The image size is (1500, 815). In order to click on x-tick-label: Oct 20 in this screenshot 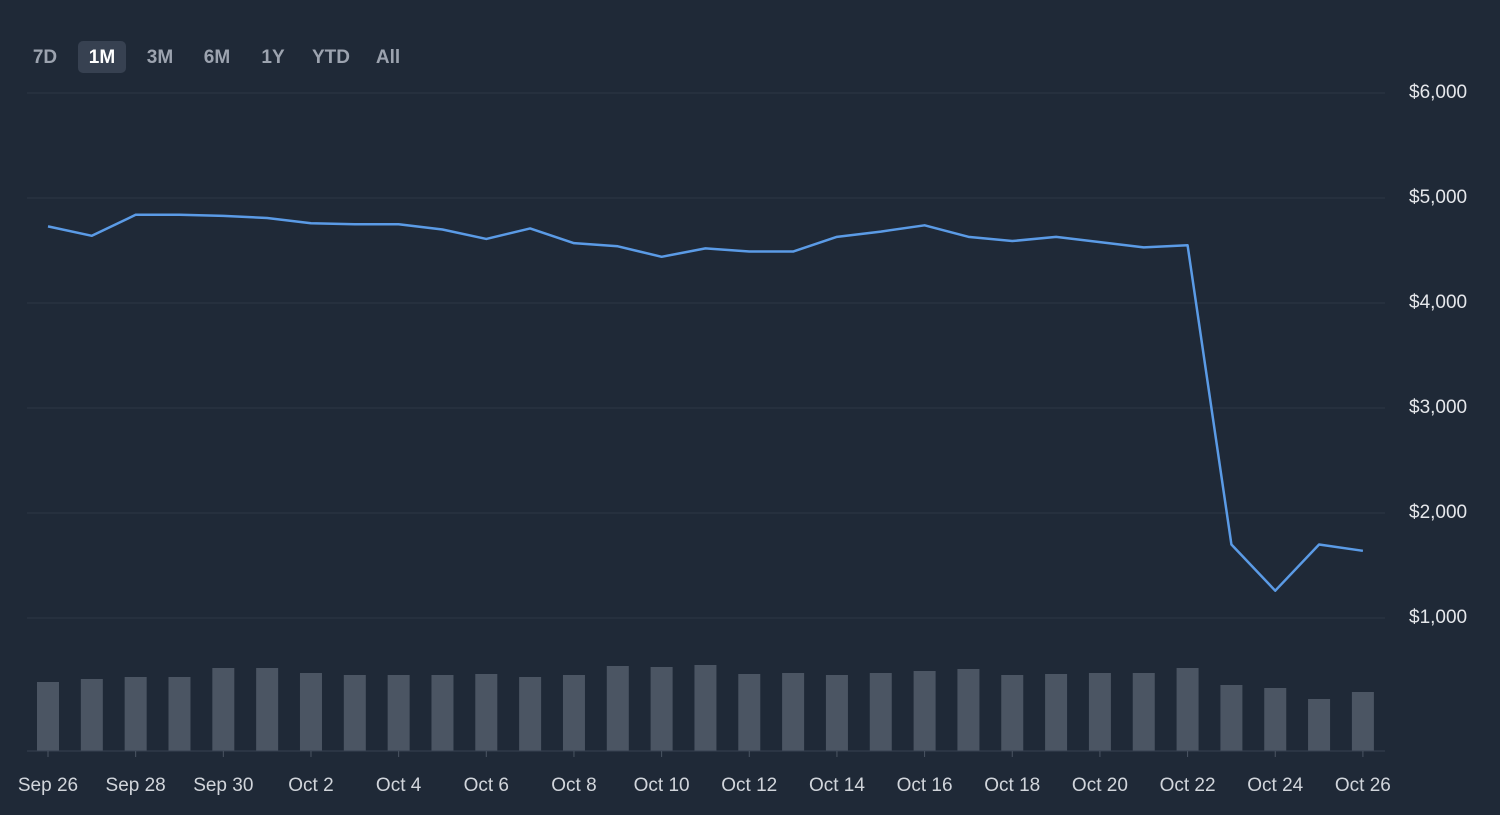, I will do `click(1100, 785)`.